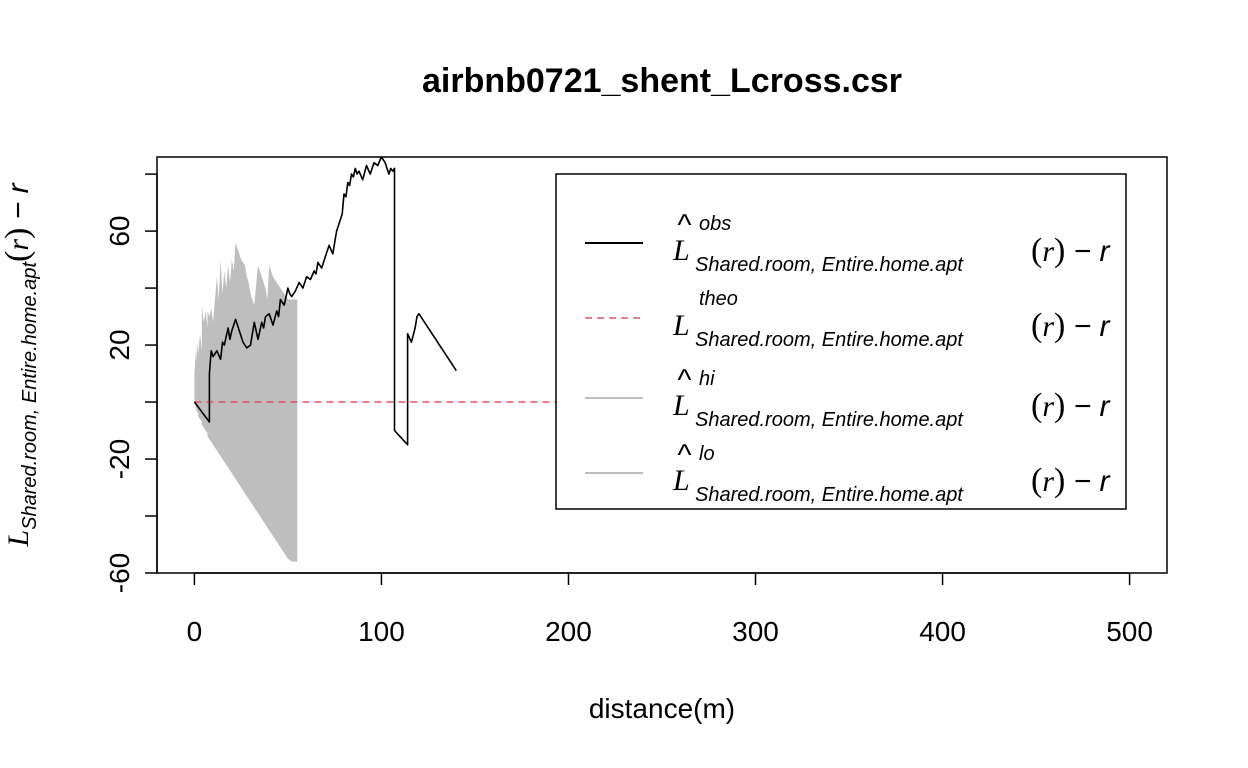 This screenshot has width=1248, height=768. I want to click on x-tick-label: 0, so click(195, 631).